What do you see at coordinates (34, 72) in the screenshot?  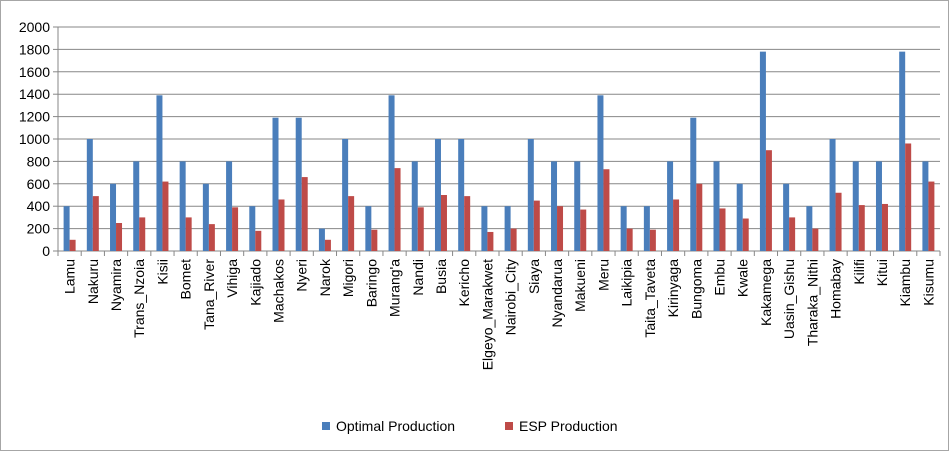 I see `y-tick-label: 1600` at bounding box center [34, 72].